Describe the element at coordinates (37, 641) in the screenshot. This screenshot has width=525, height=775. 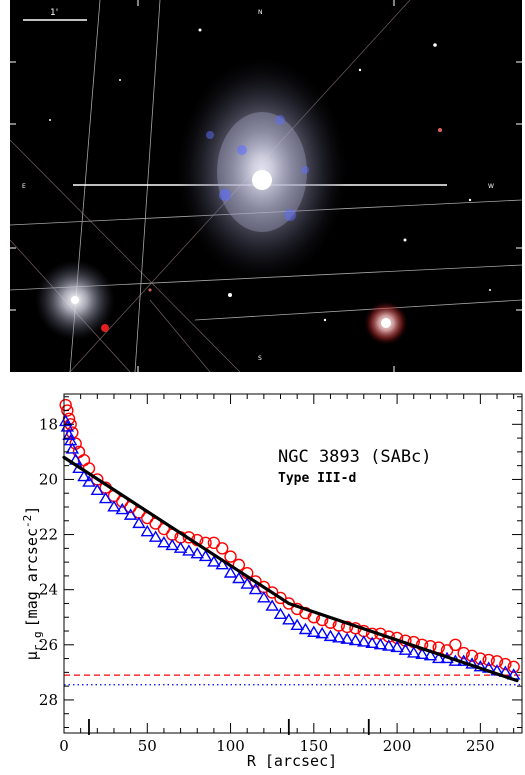
I see `y-axis-subscript: r,g` at that location.